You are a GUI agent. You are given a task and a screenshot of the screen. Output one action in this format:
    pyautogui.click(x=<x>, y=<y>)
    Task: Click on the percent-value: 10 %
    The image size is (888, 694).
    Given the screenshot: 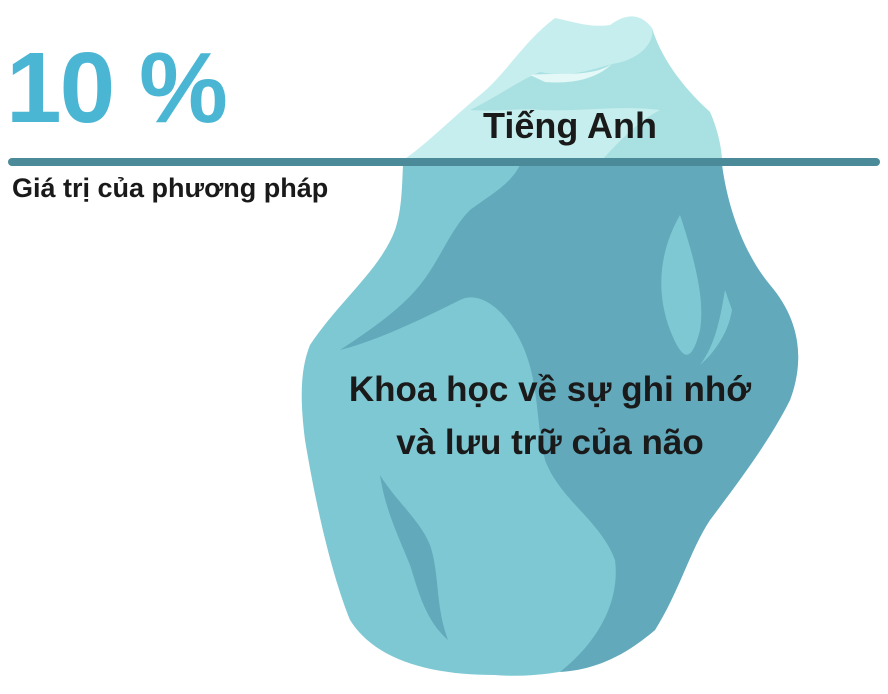 What is the action you would take?
    pyautogui.click(x=117, y=88)
    